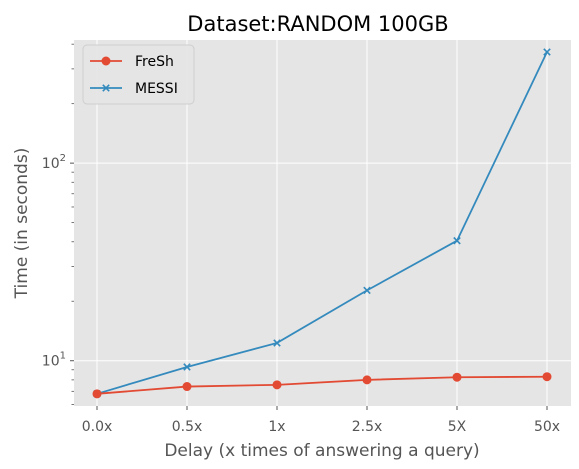  Describe the element at coordinates (22, 224) in the screenshot. I see `y-axis-label: Time (in seconds)` at that location.